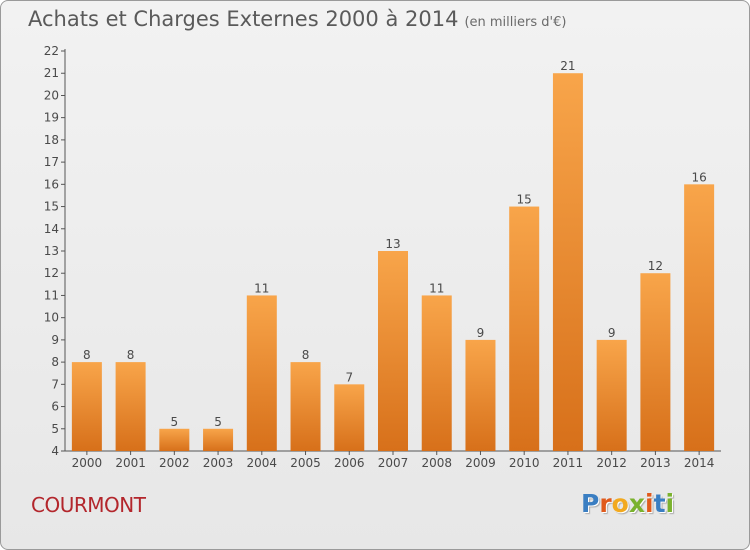 The image size is (750, 550). What do you see at coordinates (55, 429) in the screenshot?
I see `y-tick-label: 5` at bounding box center [55, 429].